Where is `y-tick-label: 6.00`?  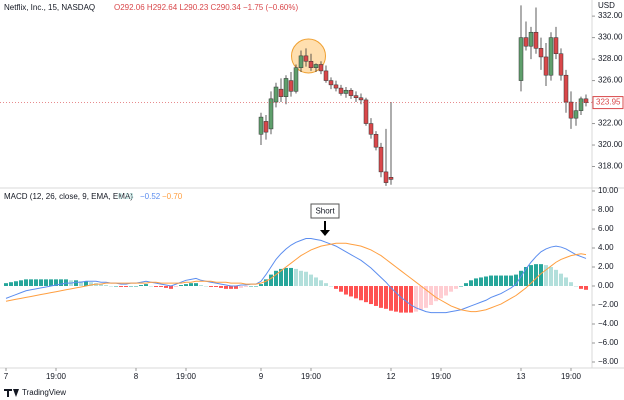 y-tick-label: 6.00 is located at coordinates (606, 228).